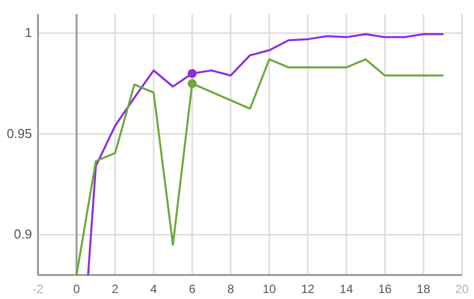 Image resolution: width=474 pixels, height=299 pixels. Describe the element at coordinates (308, 289) in the screenshot. I see `x-tick-label: 12` at that location.